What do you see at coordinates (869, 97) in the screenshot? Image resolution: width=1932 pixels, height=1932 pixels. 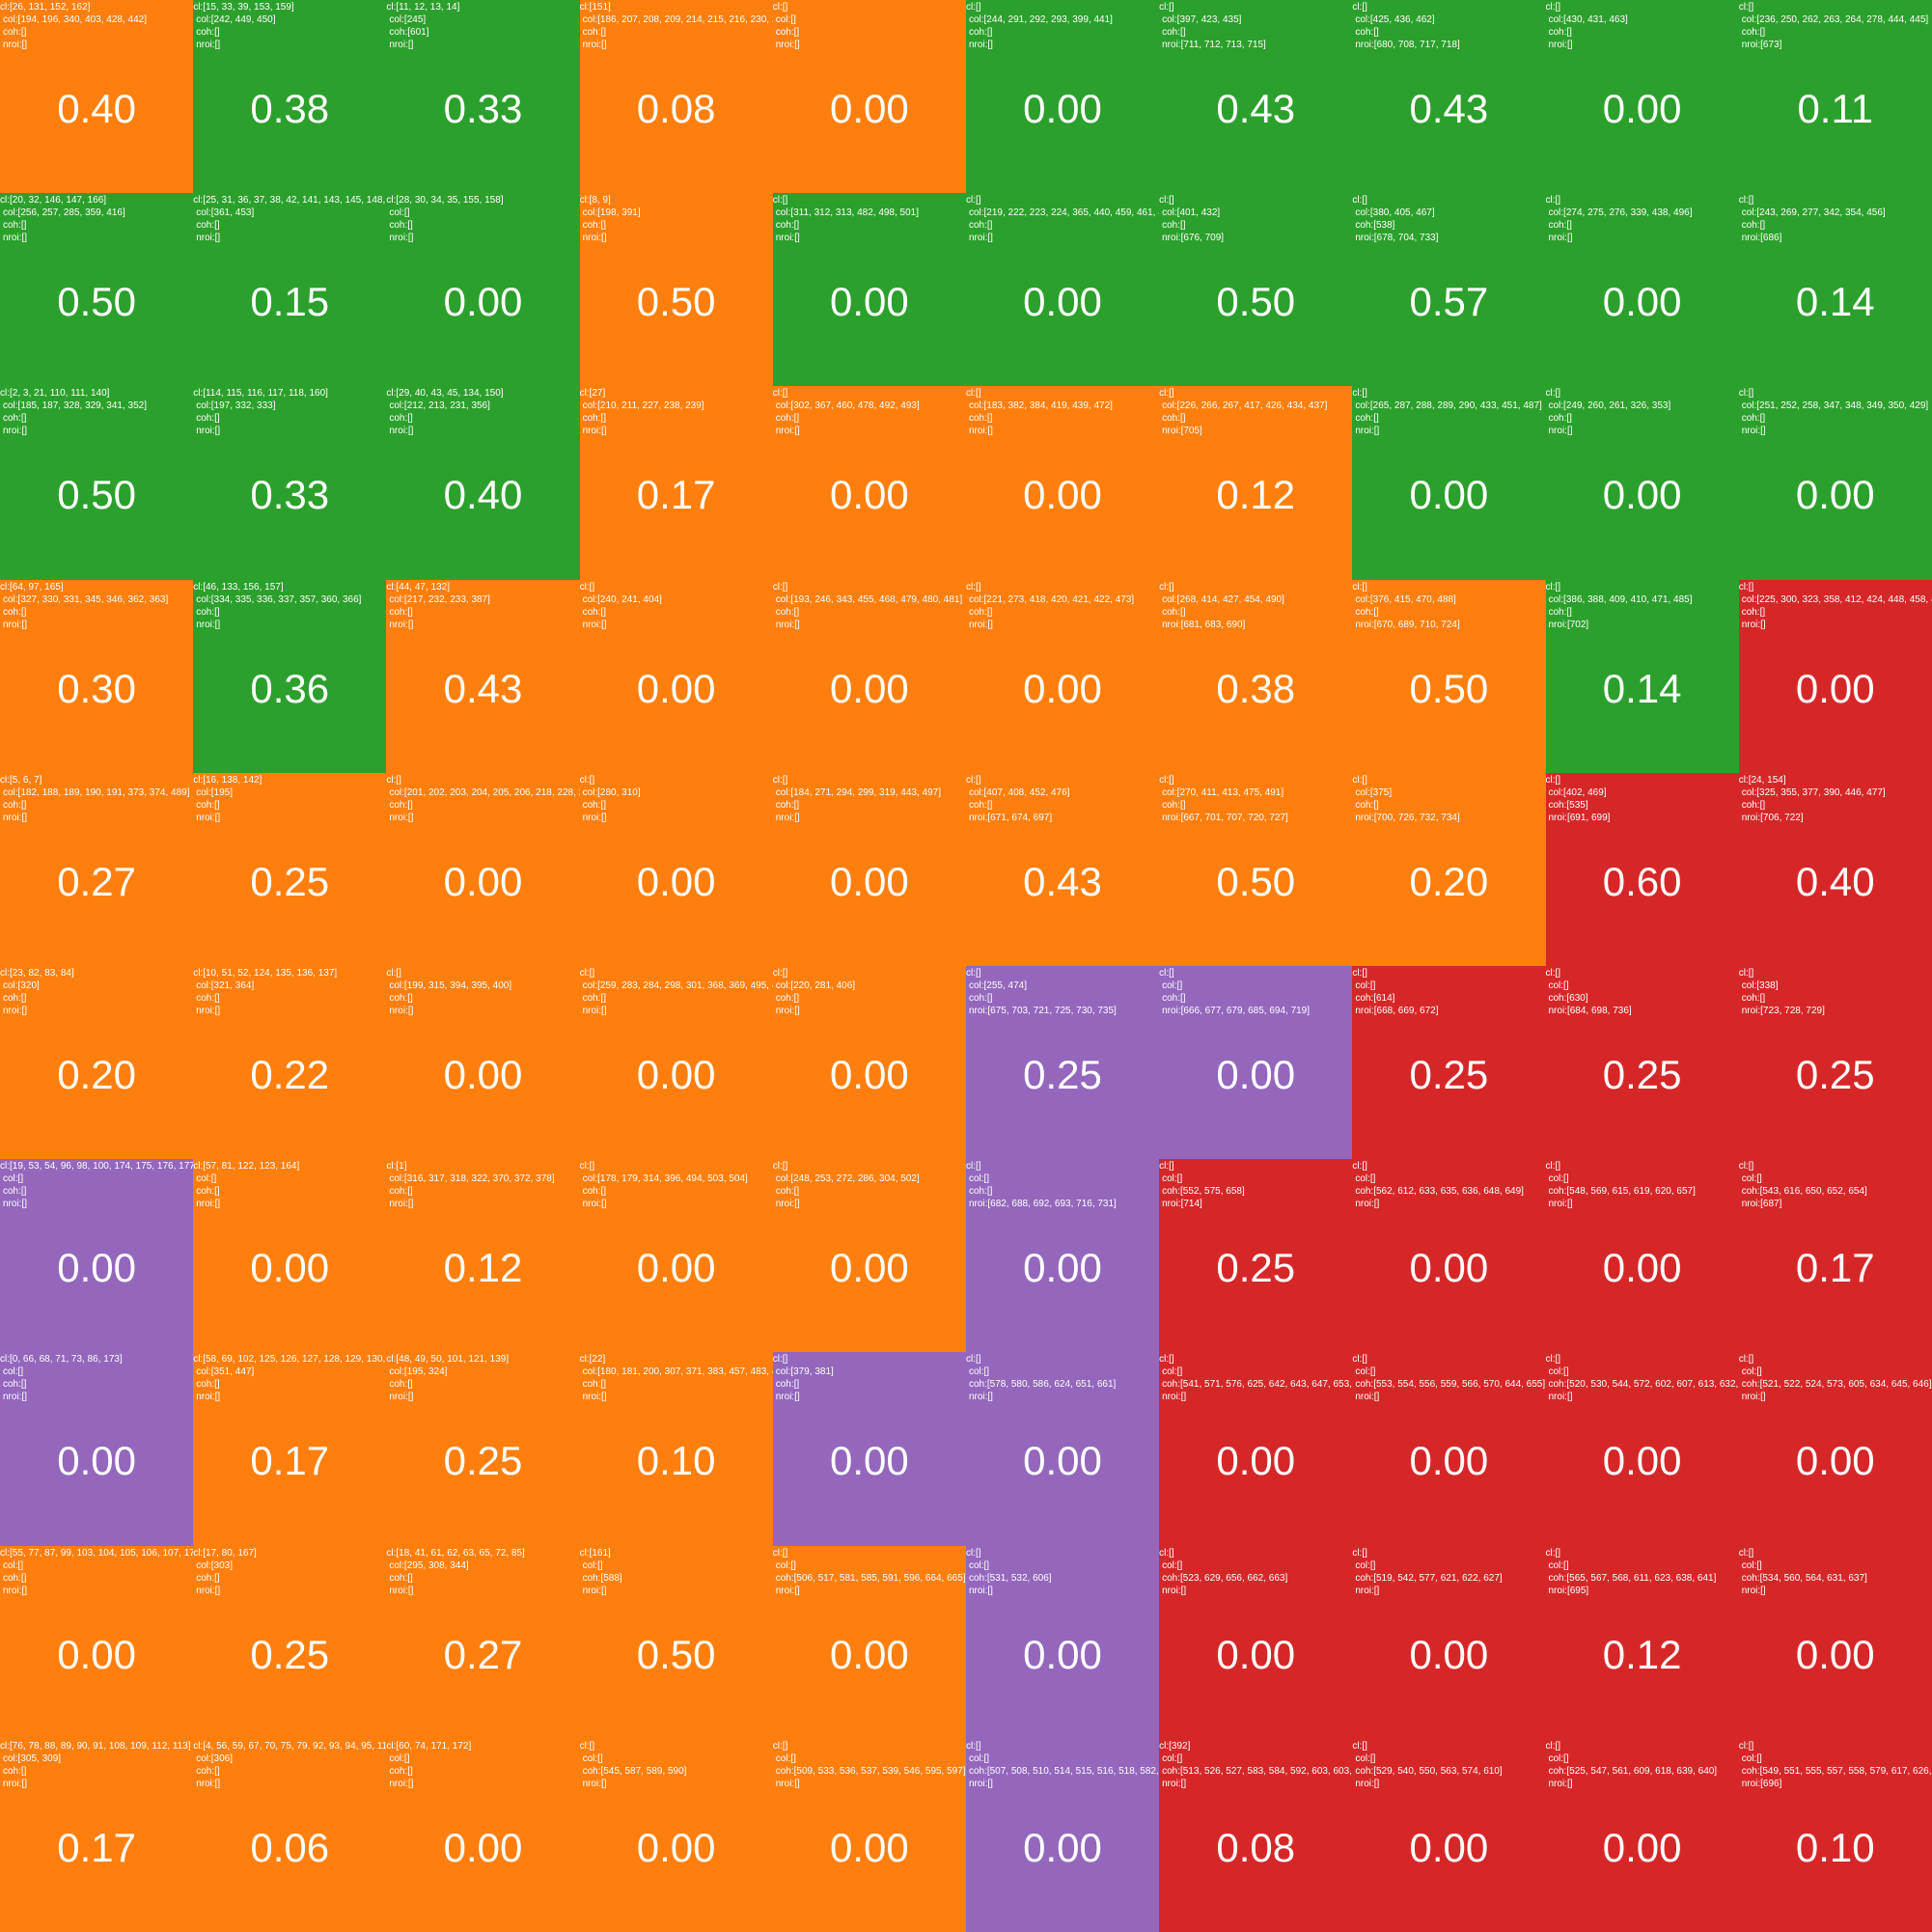 I see `heatmap-cell: cl:[] col:[] coh:[] nroi:[] 0.00` at bounding box center [869, 97].